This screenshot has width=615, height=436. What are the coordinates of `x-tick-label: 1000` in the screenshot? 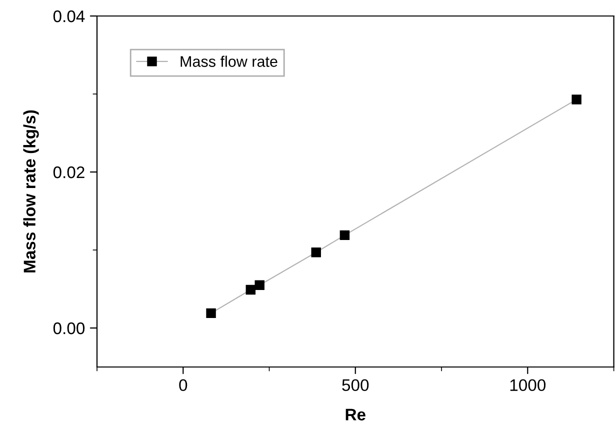 It's located at (528, 385).